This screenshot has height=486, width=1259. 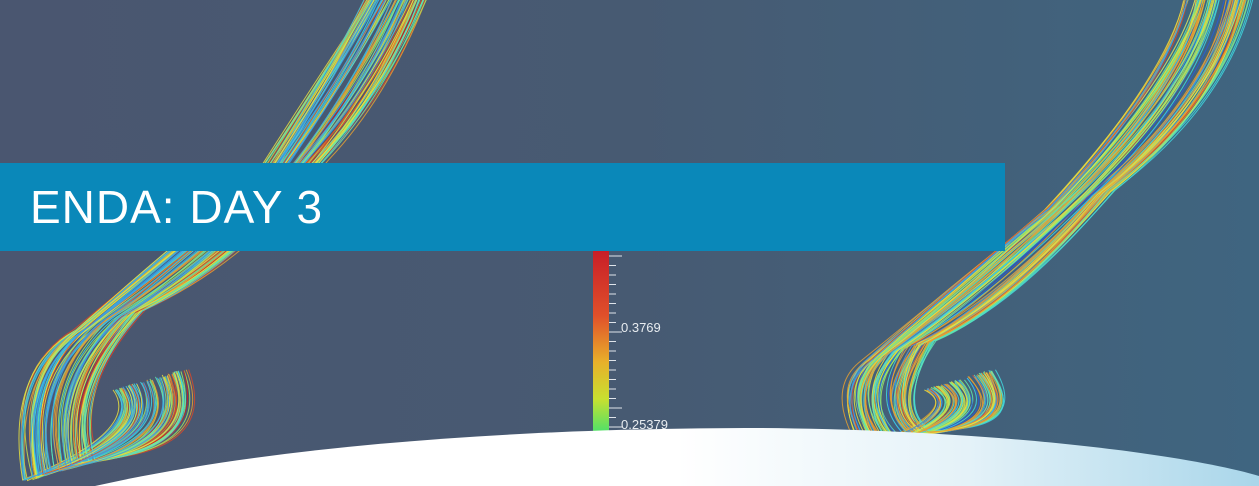 What do you see at coordinates (502, 207) in the screenshot?
I see `title-banner: ENDA: DAY 3` at bounding box center [502, 207].